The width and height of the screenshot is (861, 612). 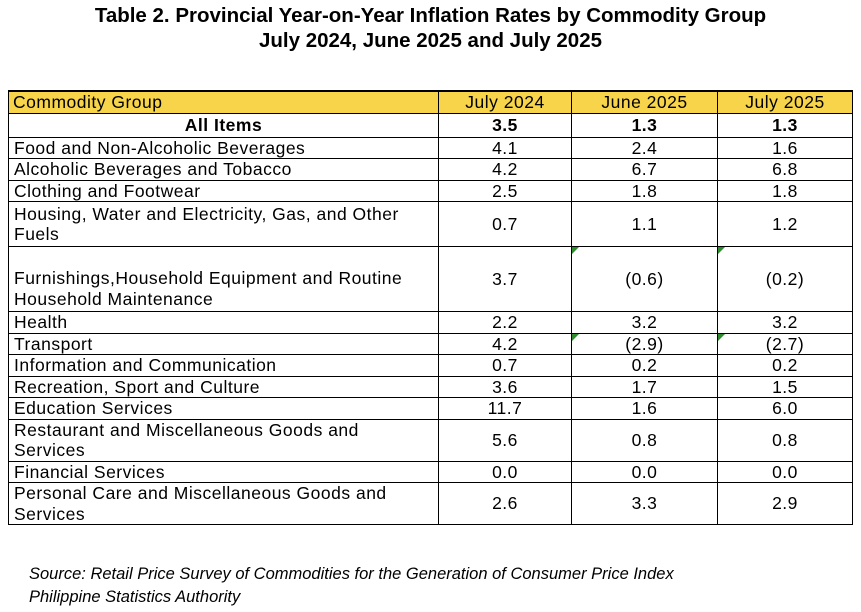 What do you see at coordinates (785, 343) in the screenshot?
I see `cell-july-2025: (2.7)` at bounding box center [785, 343].